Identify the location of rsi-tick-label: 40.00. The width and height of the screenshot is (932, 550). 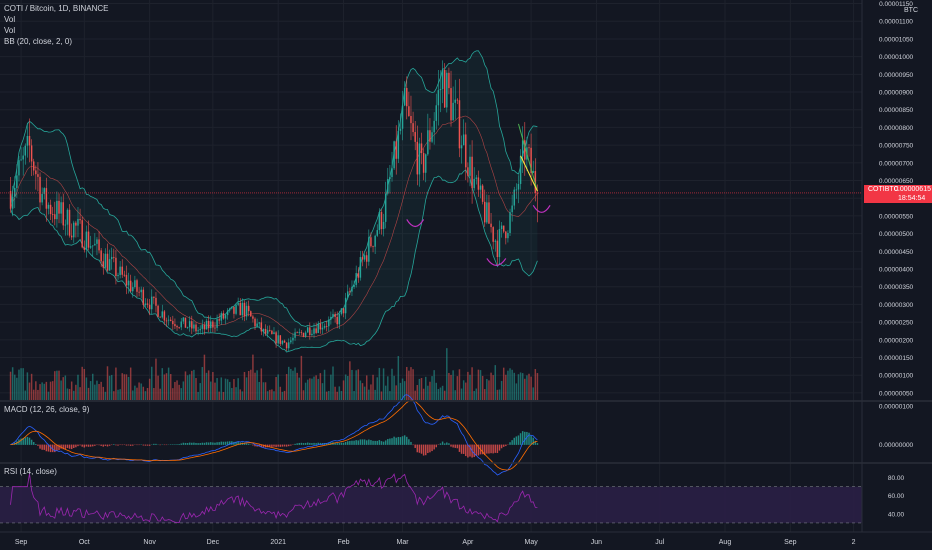
(896, 514).